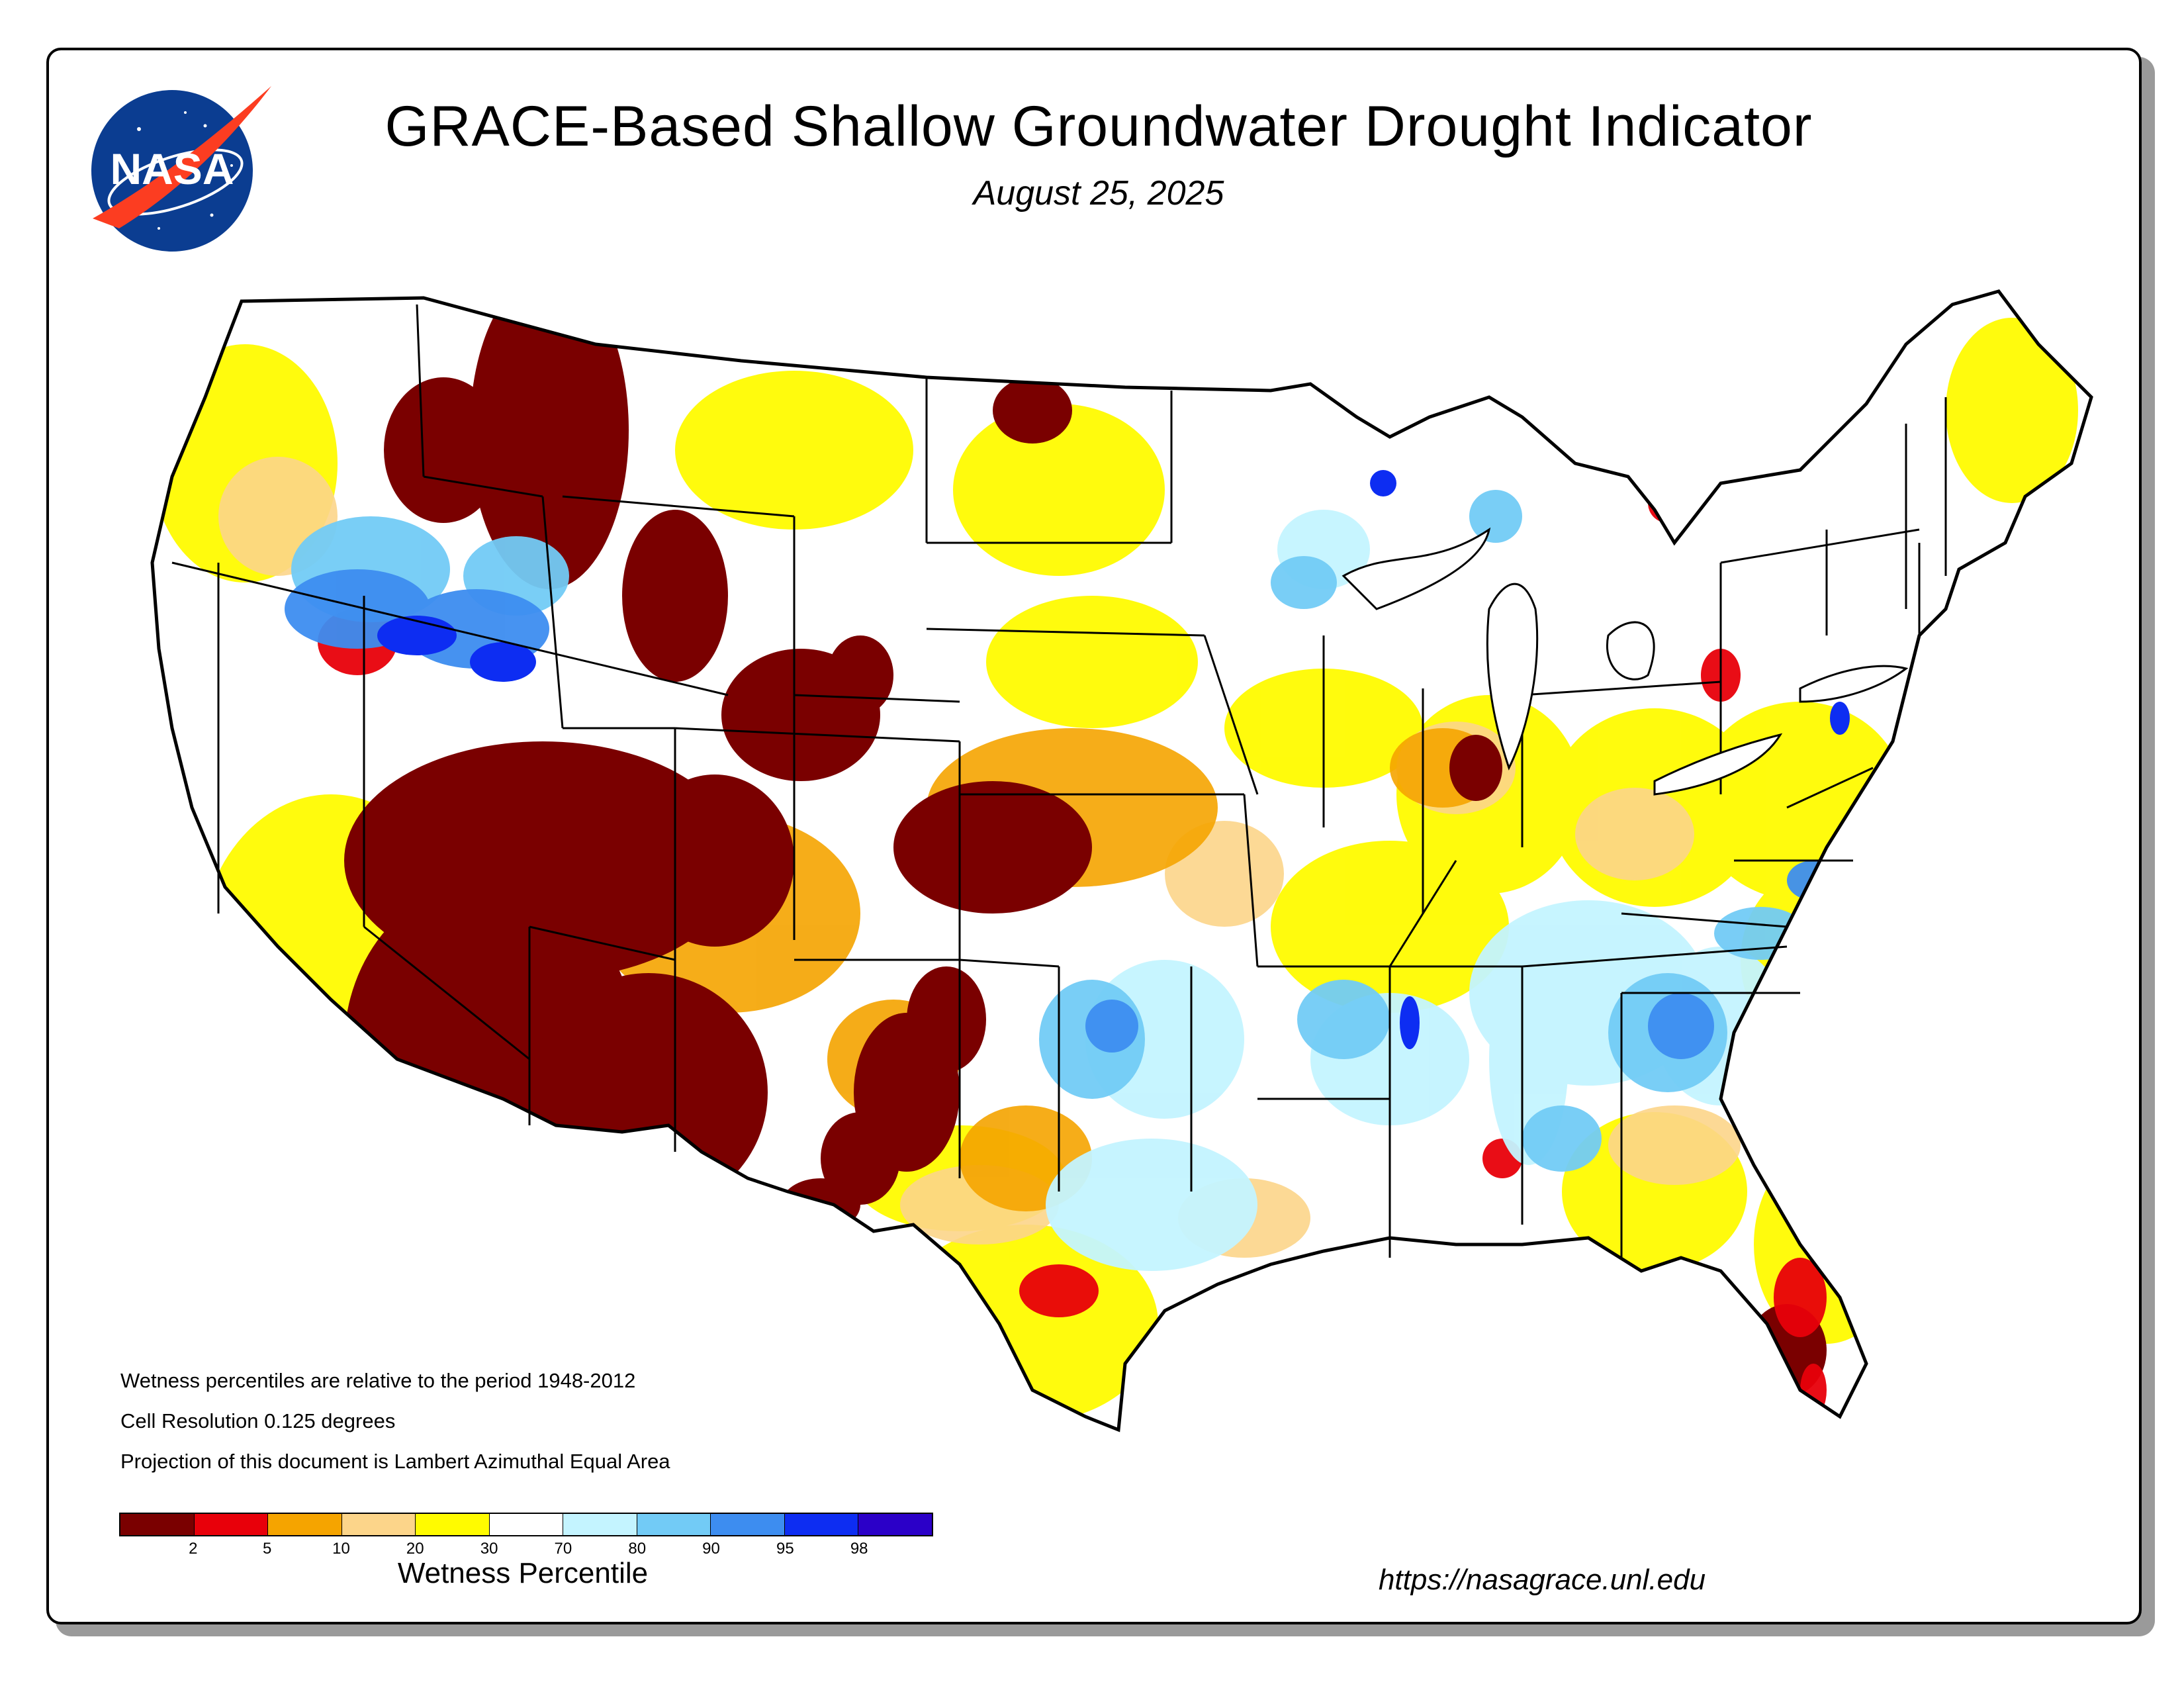  Describe the element at coordinates (1542, 1580) in the screenshot. I see `source-url: https://nasagrace.unl.edu` at that location.